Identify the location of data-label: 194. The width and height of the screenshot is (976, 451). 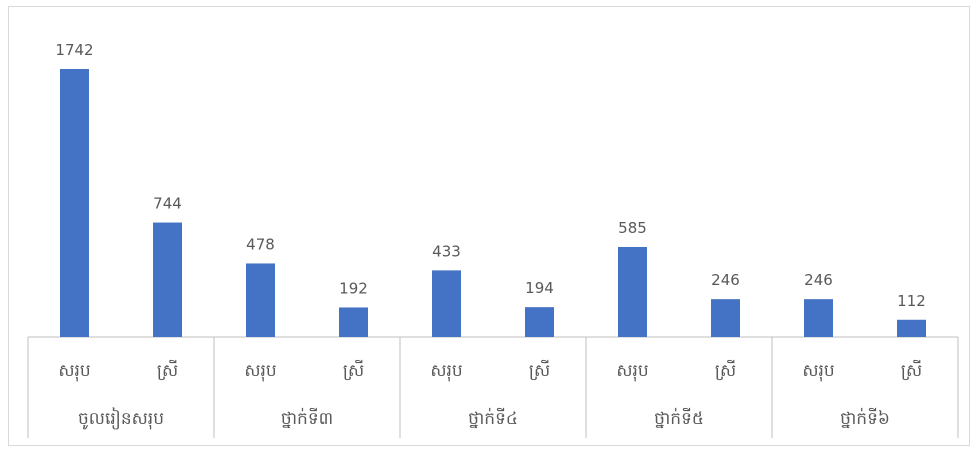
(539, 288).